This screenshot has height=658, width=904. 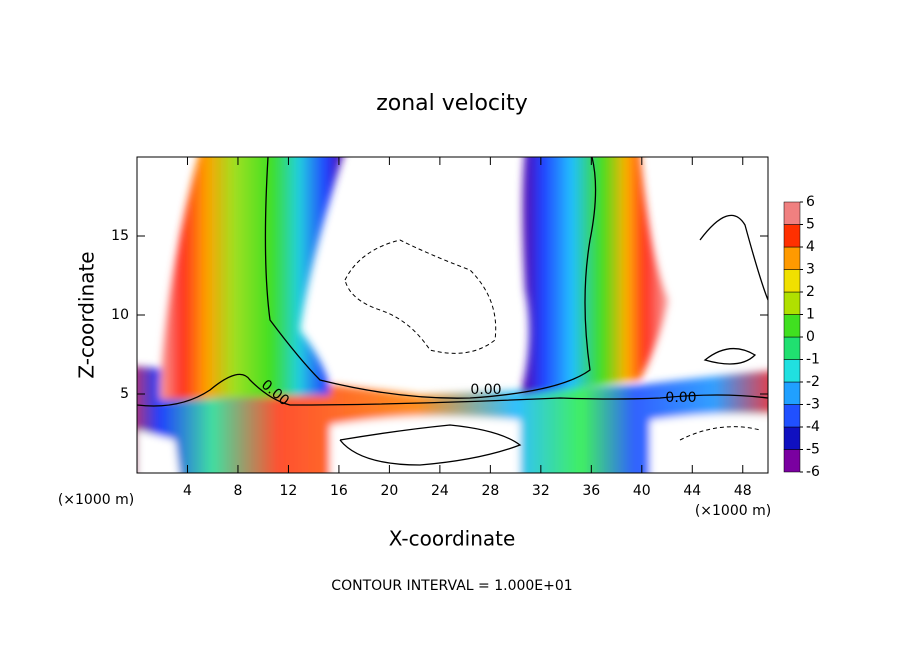 I want to click on x-tick-label: 20, so click(x=389, y=491).